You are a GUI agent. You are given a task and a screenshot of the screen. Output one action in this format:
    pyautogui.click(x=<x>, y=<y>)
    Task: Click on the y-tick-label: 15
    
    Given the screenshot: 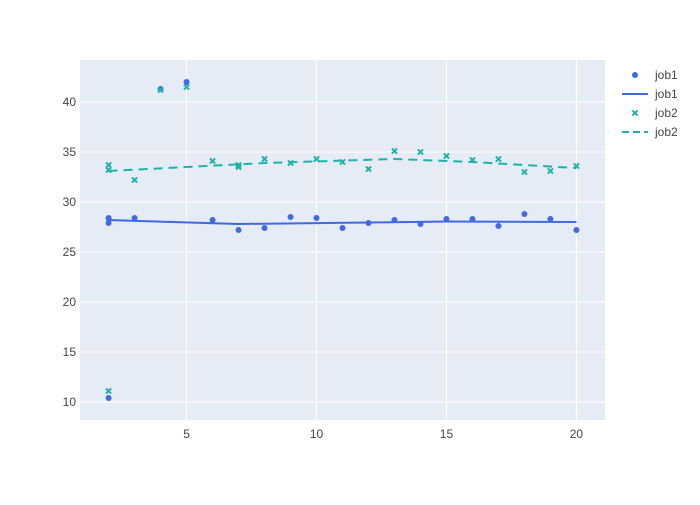 What is the action you would take?
    pyautogui.click(x=70, y=352)
    